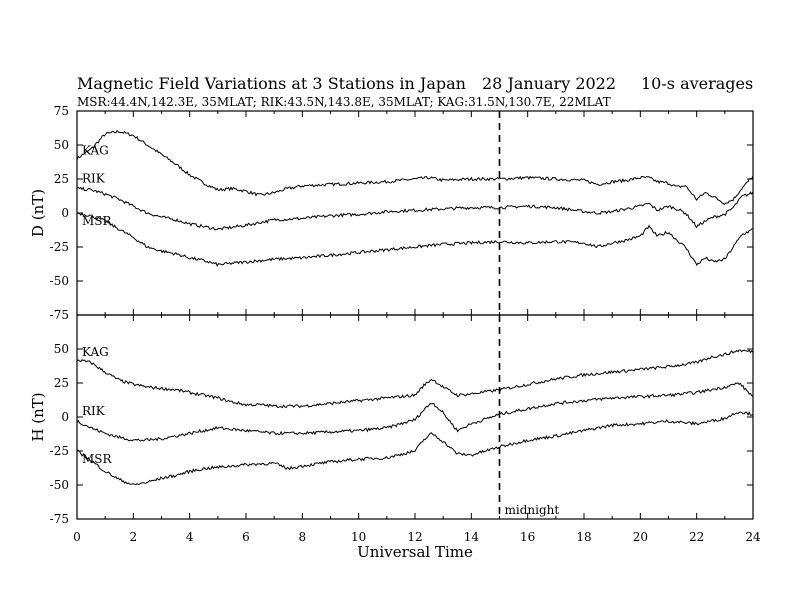 The image size is (792, 612). I want to click on chart-date: 28 January 2022, so click(549, 83).